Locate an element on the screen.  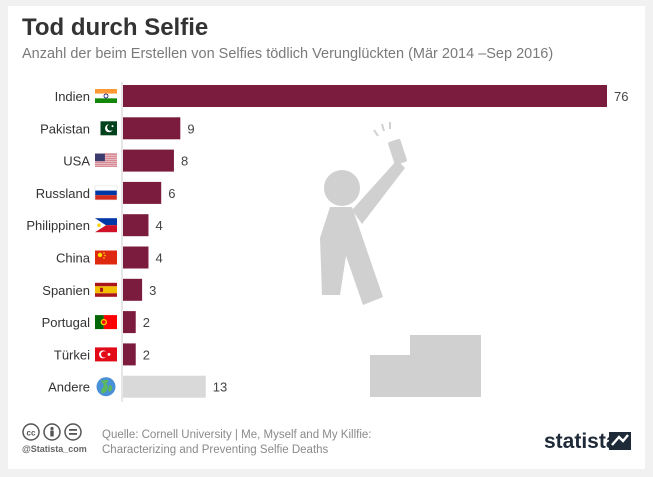
statista-handle: @Statista_com is located at coordinates (54, 449).